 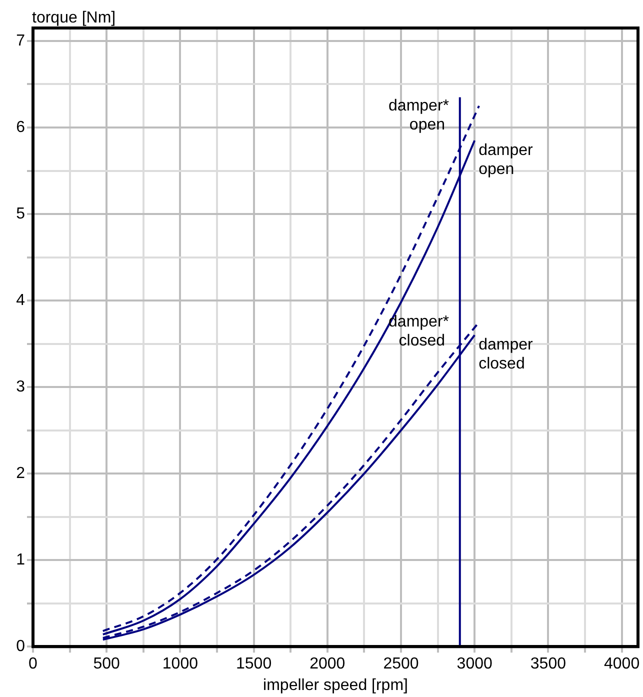 I want to click on x-tick-label: 1500, so click(x=254, y=664).